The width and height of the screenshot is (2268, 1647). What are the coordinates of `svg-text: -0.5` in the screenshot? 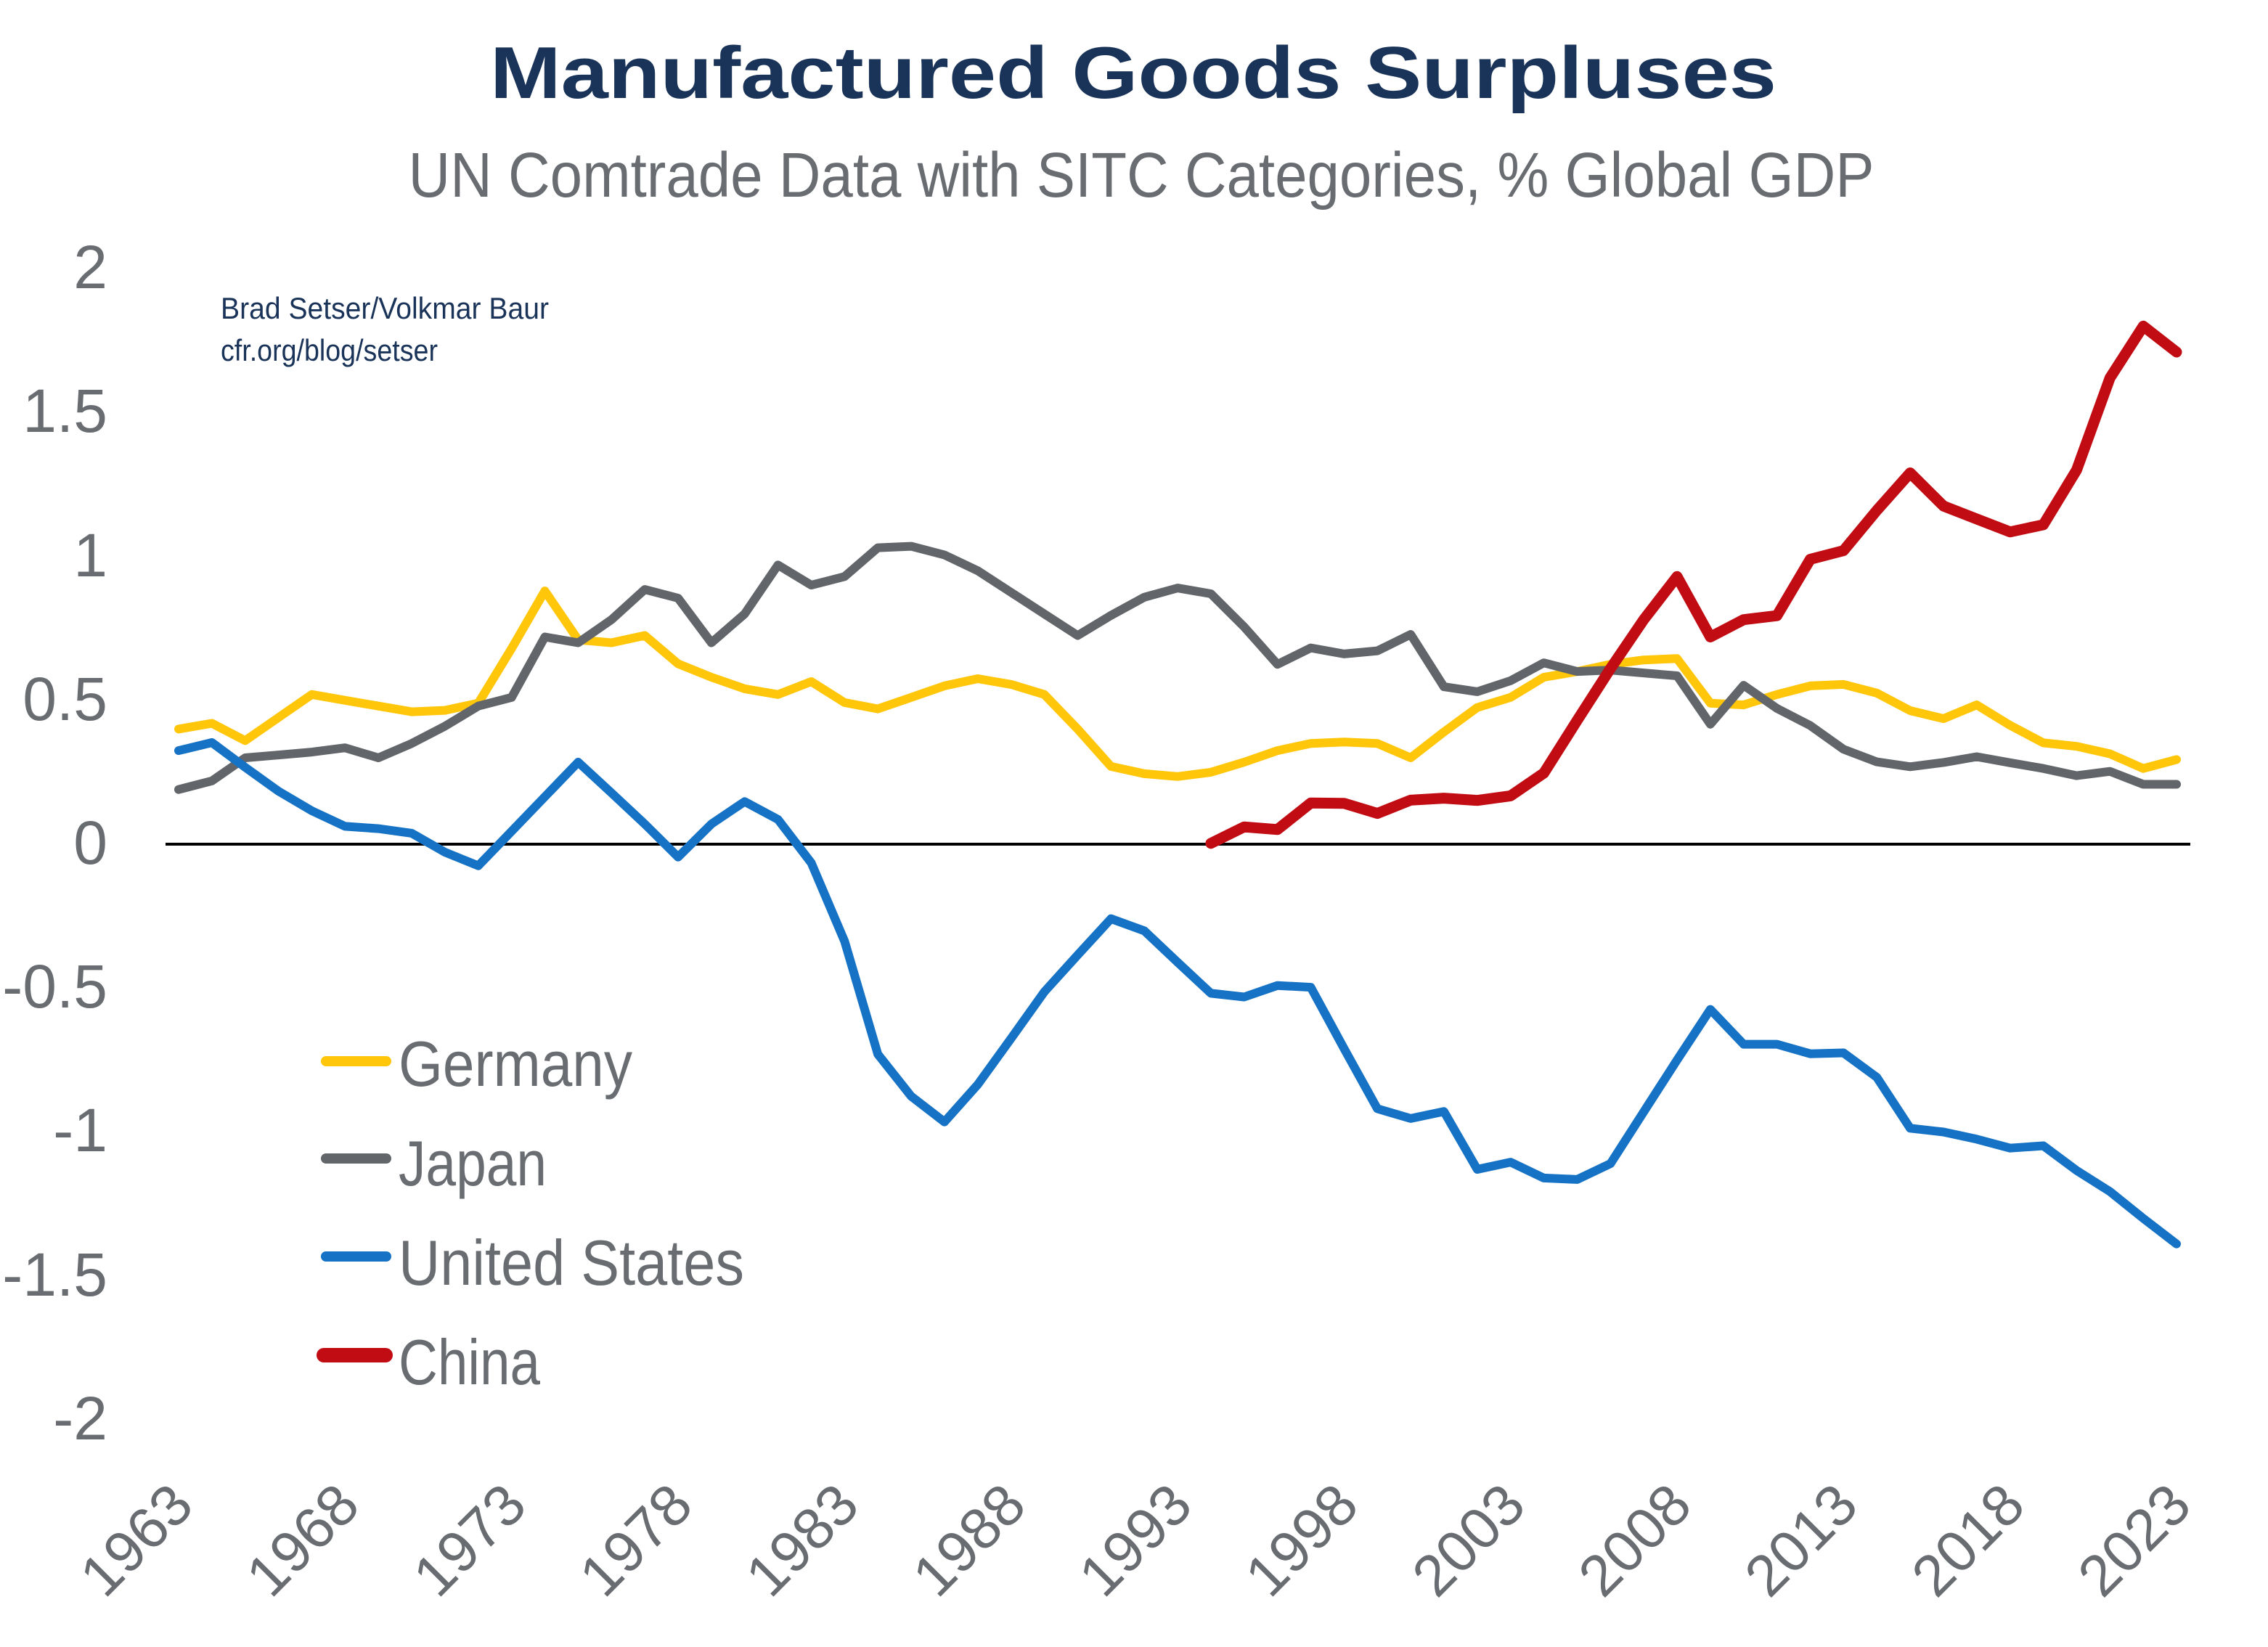 It's located at (54, 986).